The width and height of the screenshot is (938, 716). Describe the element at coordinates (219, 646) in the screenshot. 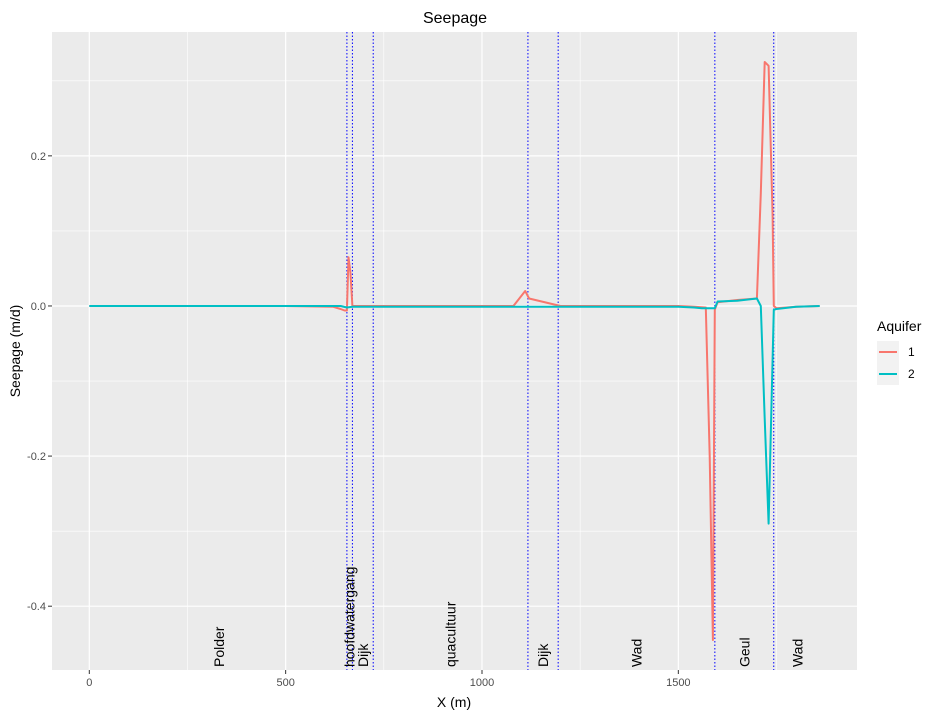

I see `region-label: Polder` at that location.